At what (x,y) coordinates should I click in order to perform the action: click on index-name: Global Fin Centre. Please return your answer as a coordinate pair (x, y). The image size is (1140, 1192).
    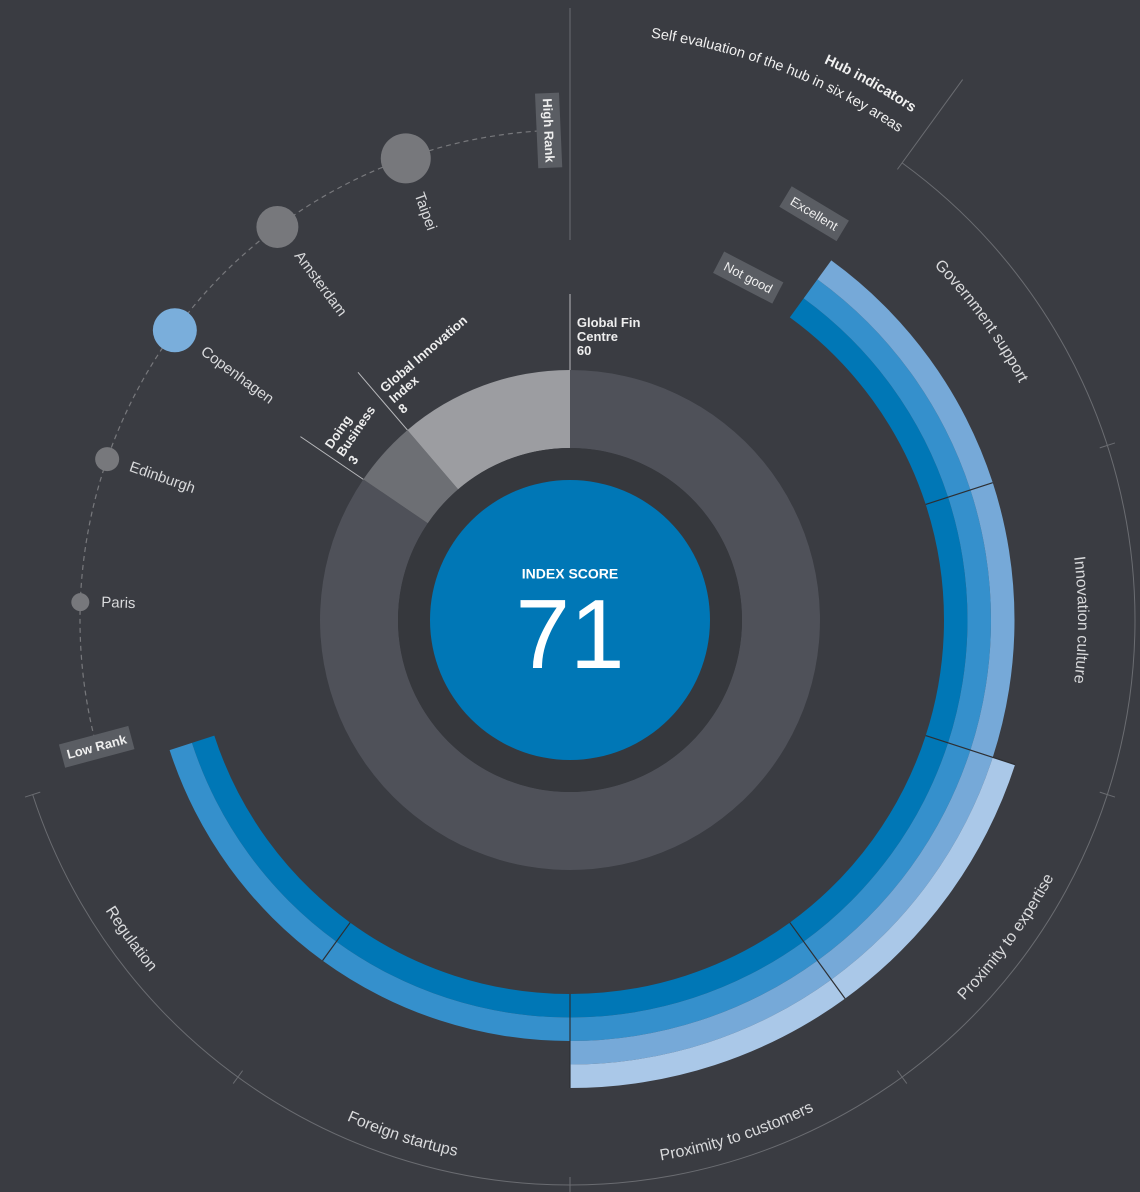
    Looking at the image, I should click on (608, 330).